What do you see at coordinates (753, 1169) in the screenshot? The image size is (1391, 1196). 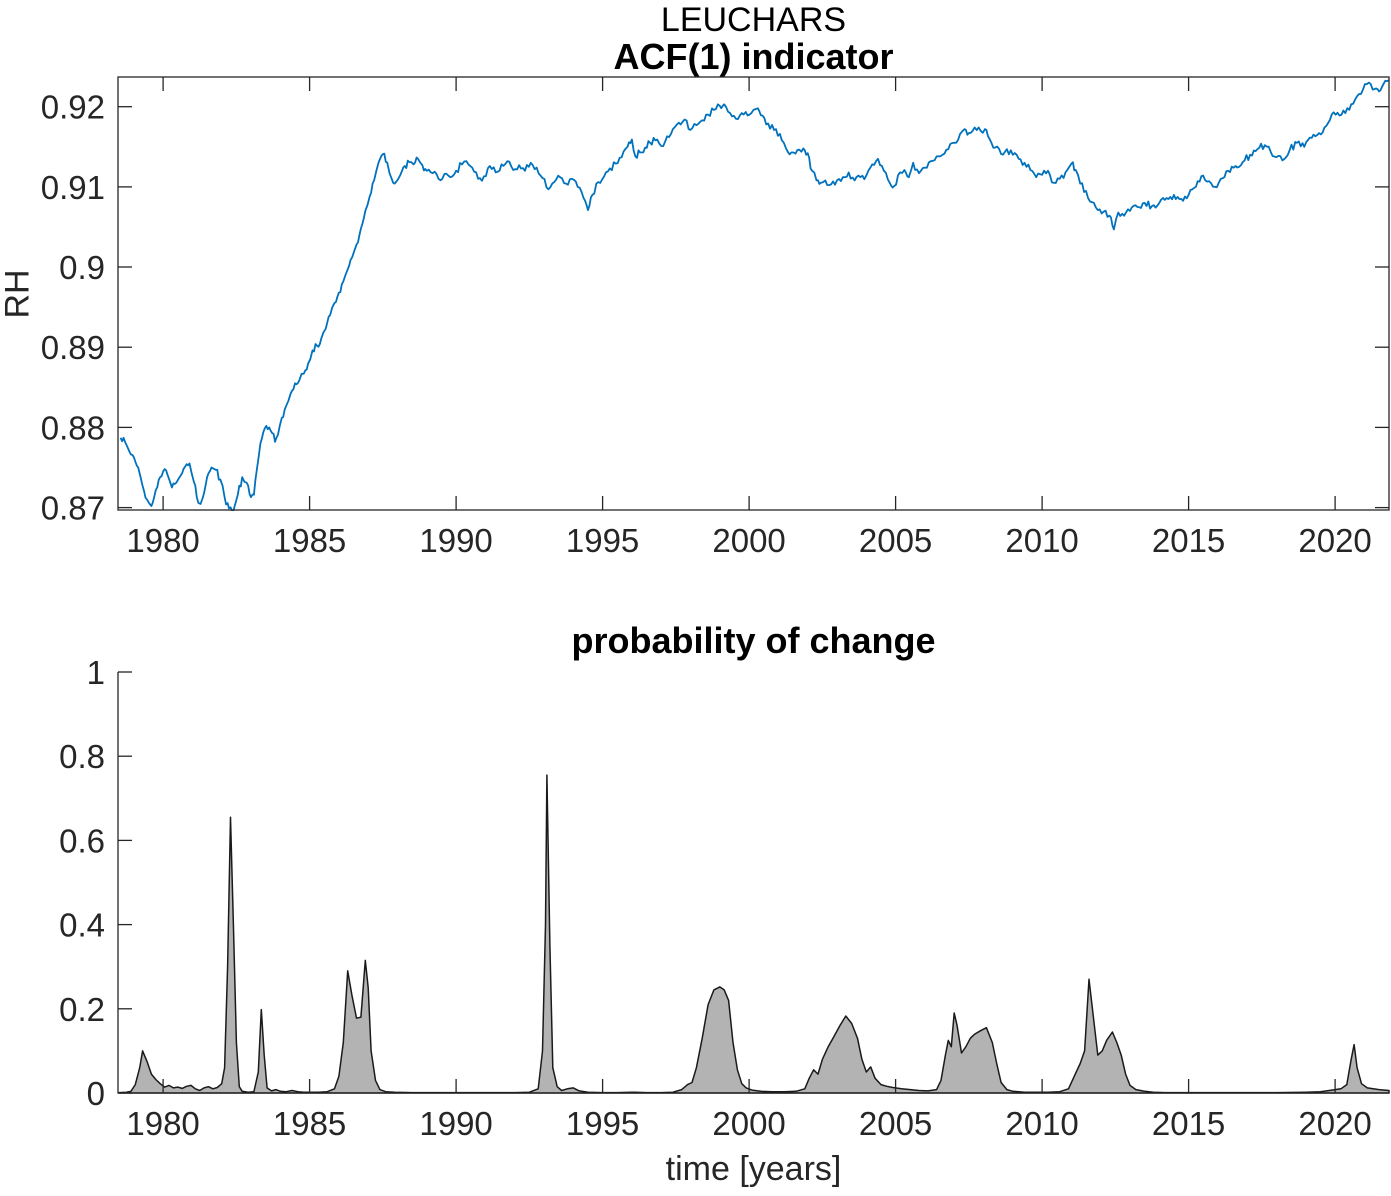 I see `bottom-chart-xlabel: time [years]` at bounding box center [753, 1169].